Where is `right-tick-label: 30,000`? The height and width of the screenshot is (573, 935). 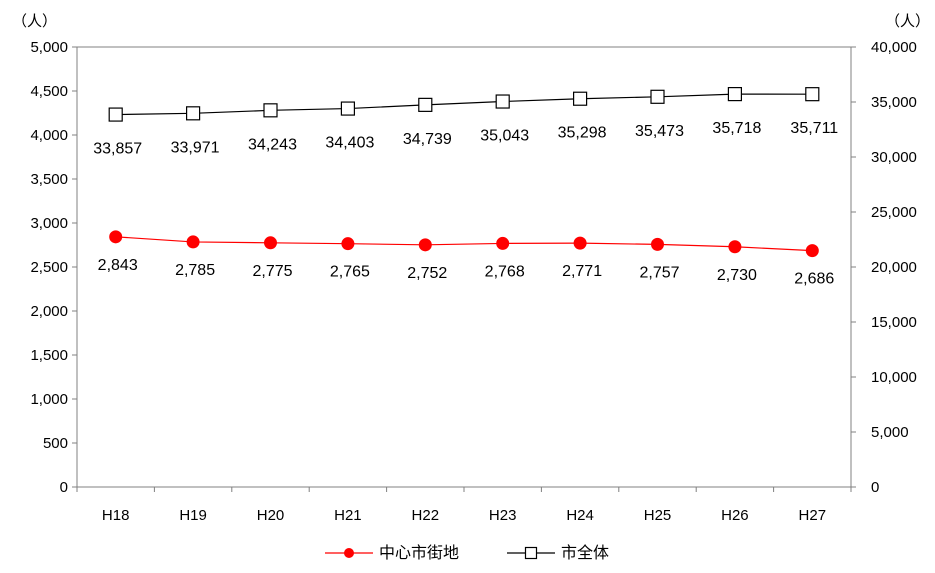
right-tick-label: 30,000 is located at coordinates (894, 157).